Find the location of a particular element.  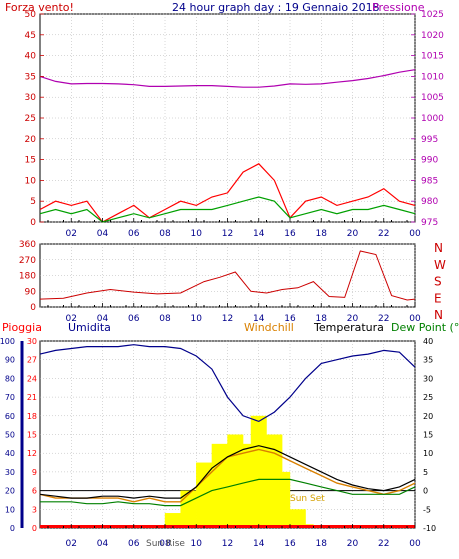

windchill-label: Windchill is located at coordinates (269, 327).